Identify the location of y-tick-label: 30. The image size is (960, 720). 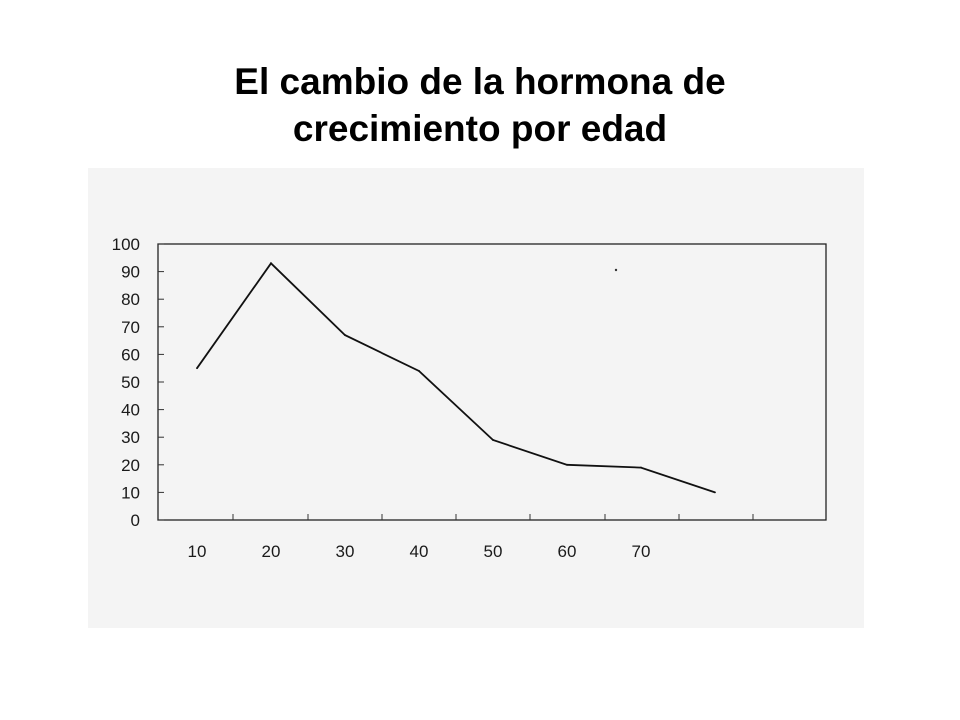
(130, 437).